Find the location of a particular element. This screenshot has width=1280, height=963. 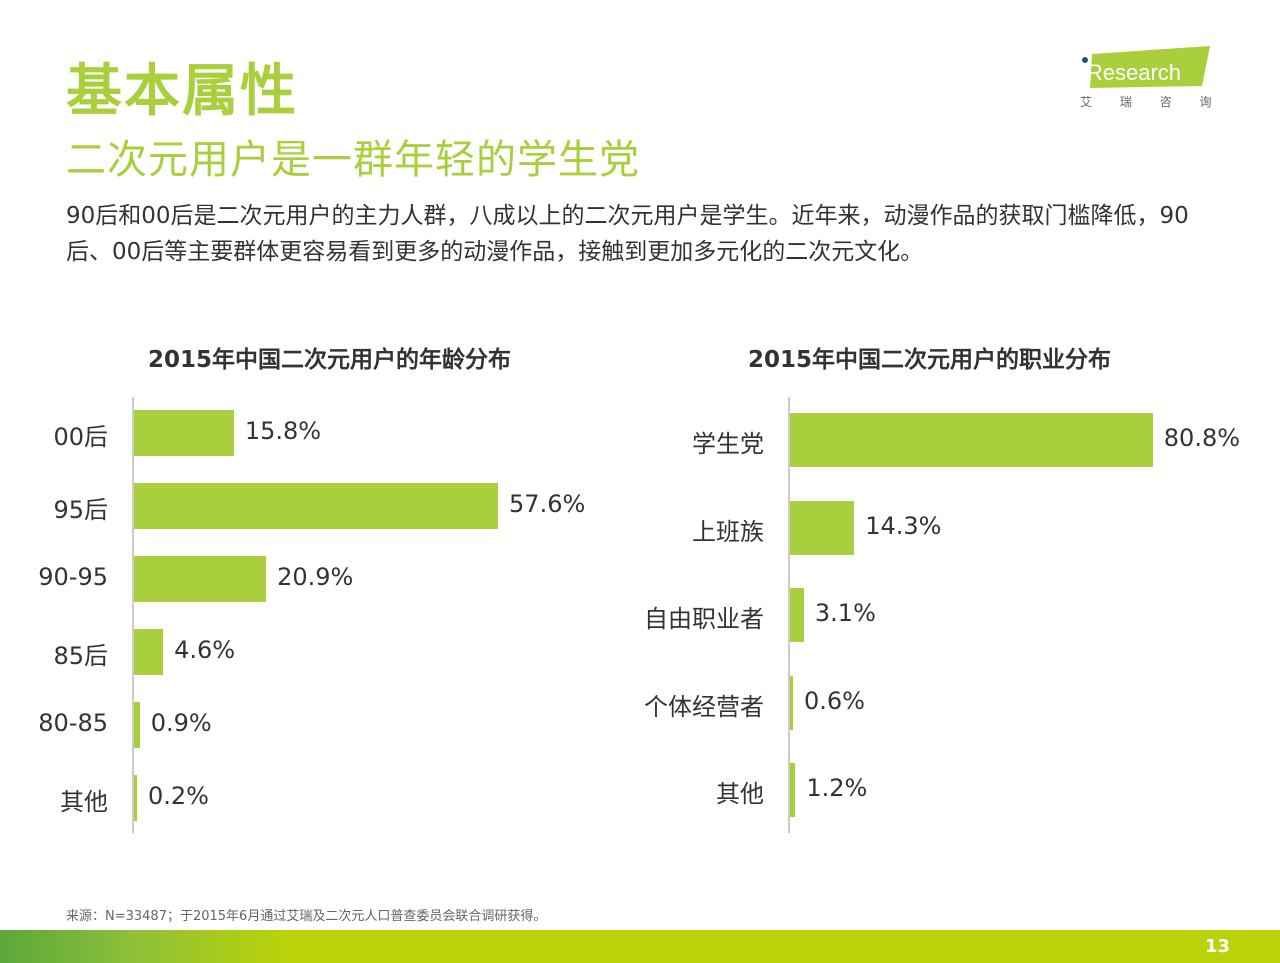

category-label: 个体经营者 is located at coordinates (704, 706).